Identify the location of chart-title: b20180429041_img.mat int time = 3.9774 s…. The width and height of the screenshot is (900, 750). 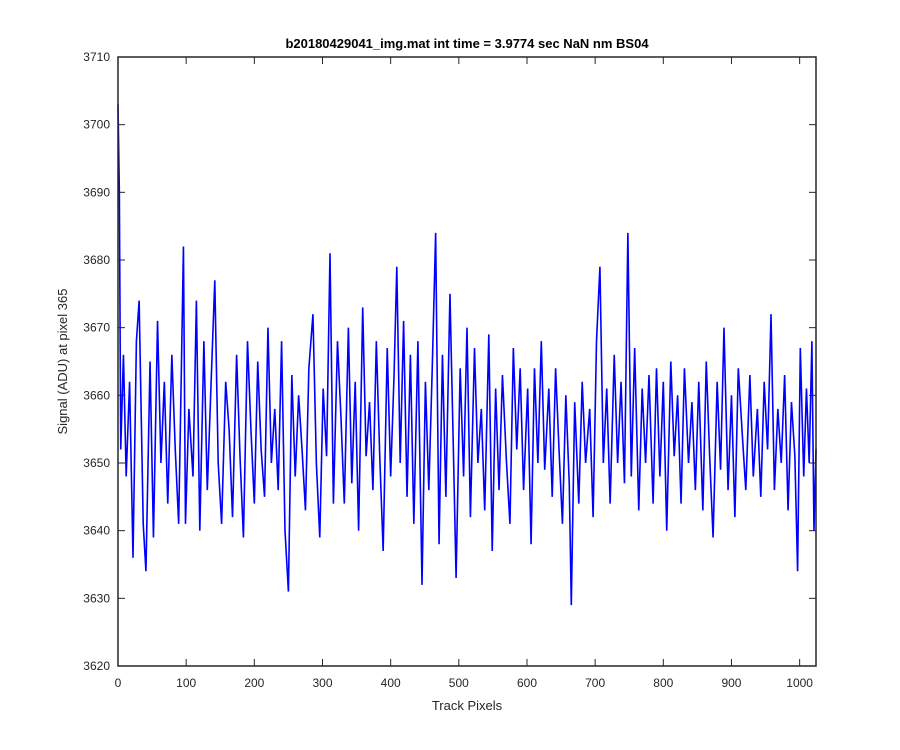
(467, 43).